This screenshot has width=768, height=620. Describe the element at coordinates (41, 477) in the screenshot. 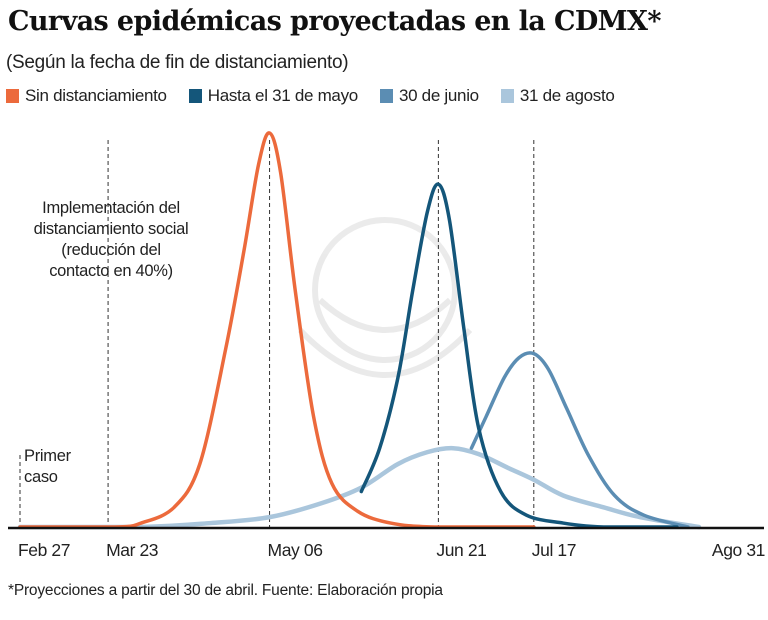

I see `annotation-line: caso` at that location.